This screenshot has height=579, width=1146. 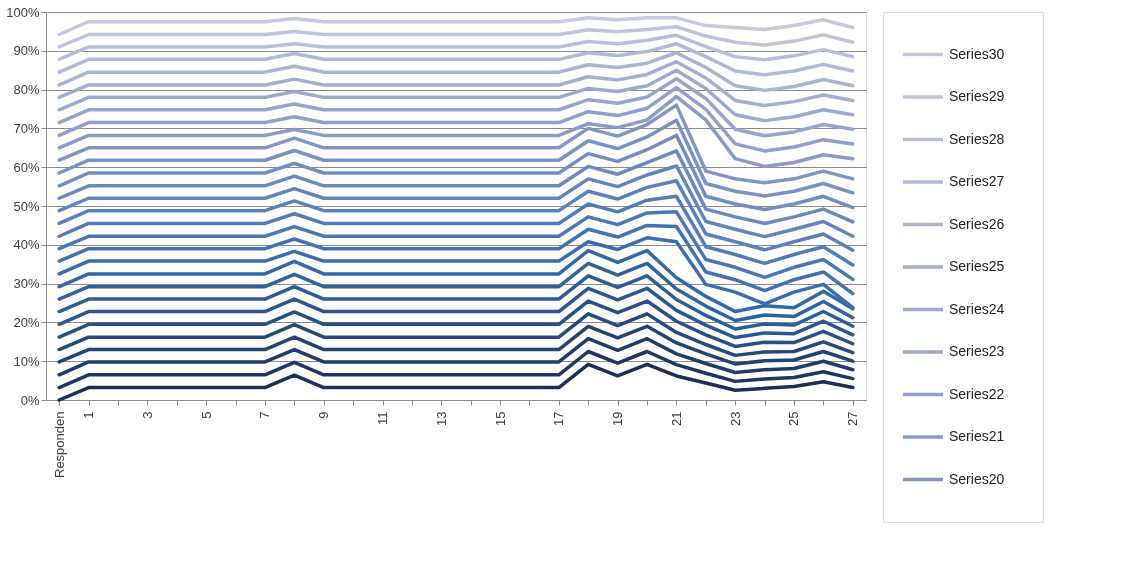 What do you see at coordinates (977, 266) in the screenshot?
I see `legend-label: Series25` at bounding box center [977, 266].